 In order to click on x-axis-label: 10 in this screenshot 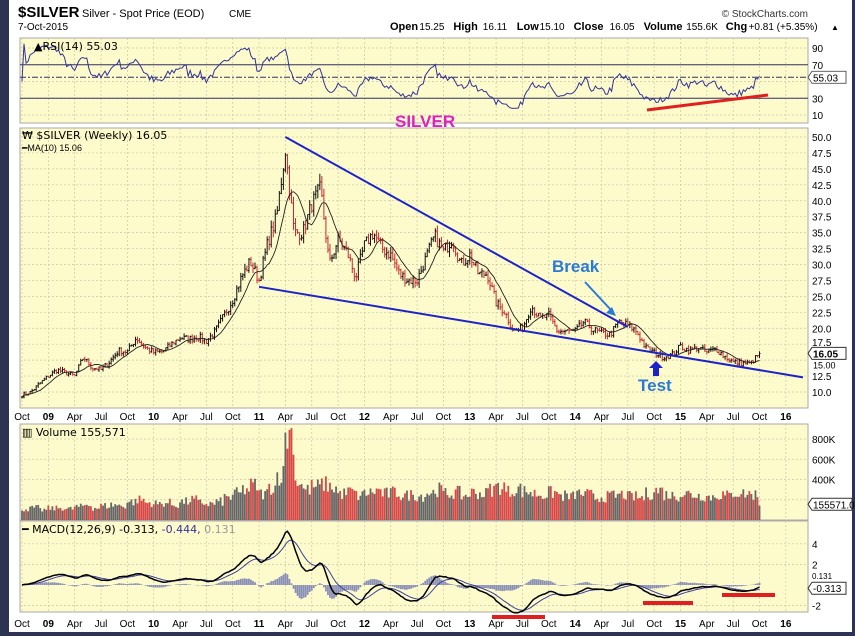, I will do `click(154, 417)`.